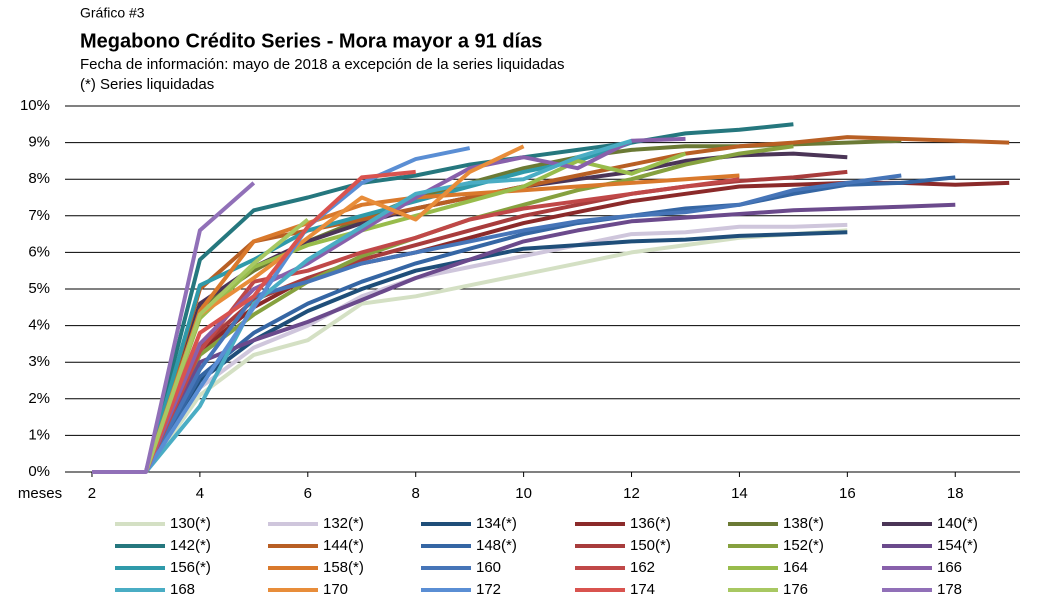 Image resolution: width=1044 pixels, height=601 pixels. What do you see at coordinates (488, 589) in the screenshot?
I see `legend-label: 172` at bounding box center [488, 589].